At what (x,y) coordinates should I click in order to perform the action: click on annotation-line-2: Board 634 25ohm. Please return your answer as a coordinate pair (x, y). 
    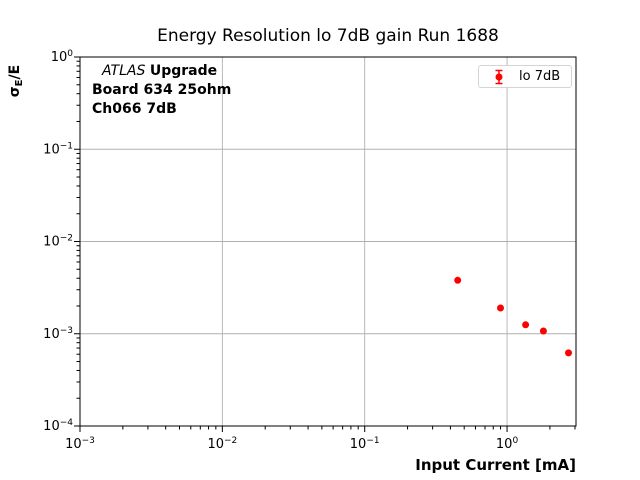
    Looking at the image, I should click on (162, 90).